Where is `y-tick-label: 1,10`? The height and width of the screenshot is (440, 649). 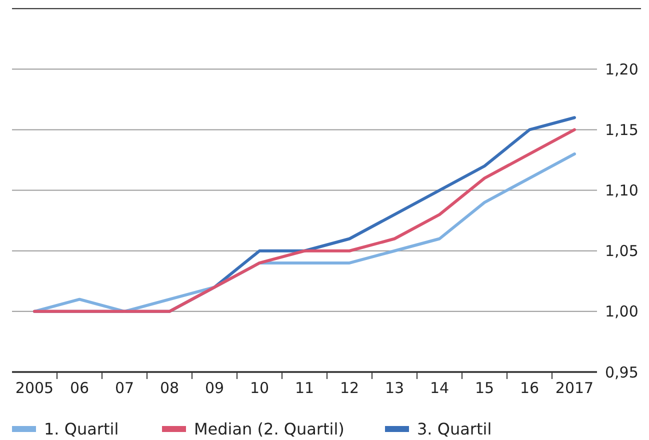 y-tick-label: 1,10 is located at coordinates (621, 191).